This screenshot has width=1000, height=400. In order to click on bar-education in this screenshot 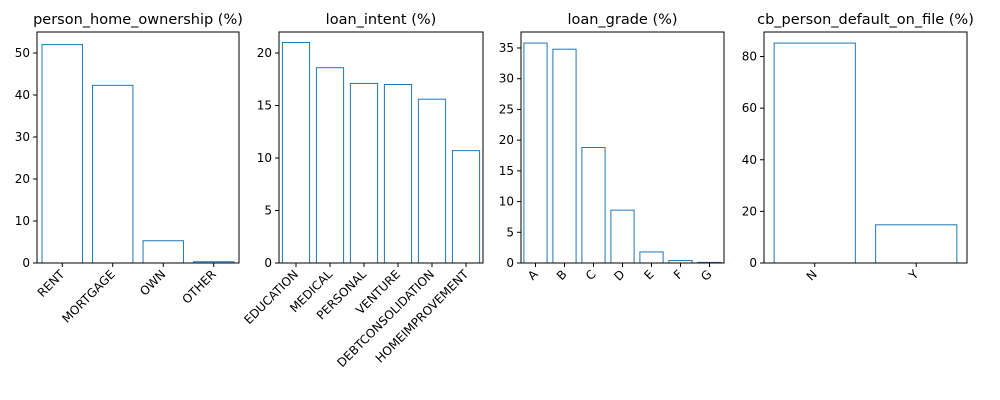, I will do `click(296, 153)`.